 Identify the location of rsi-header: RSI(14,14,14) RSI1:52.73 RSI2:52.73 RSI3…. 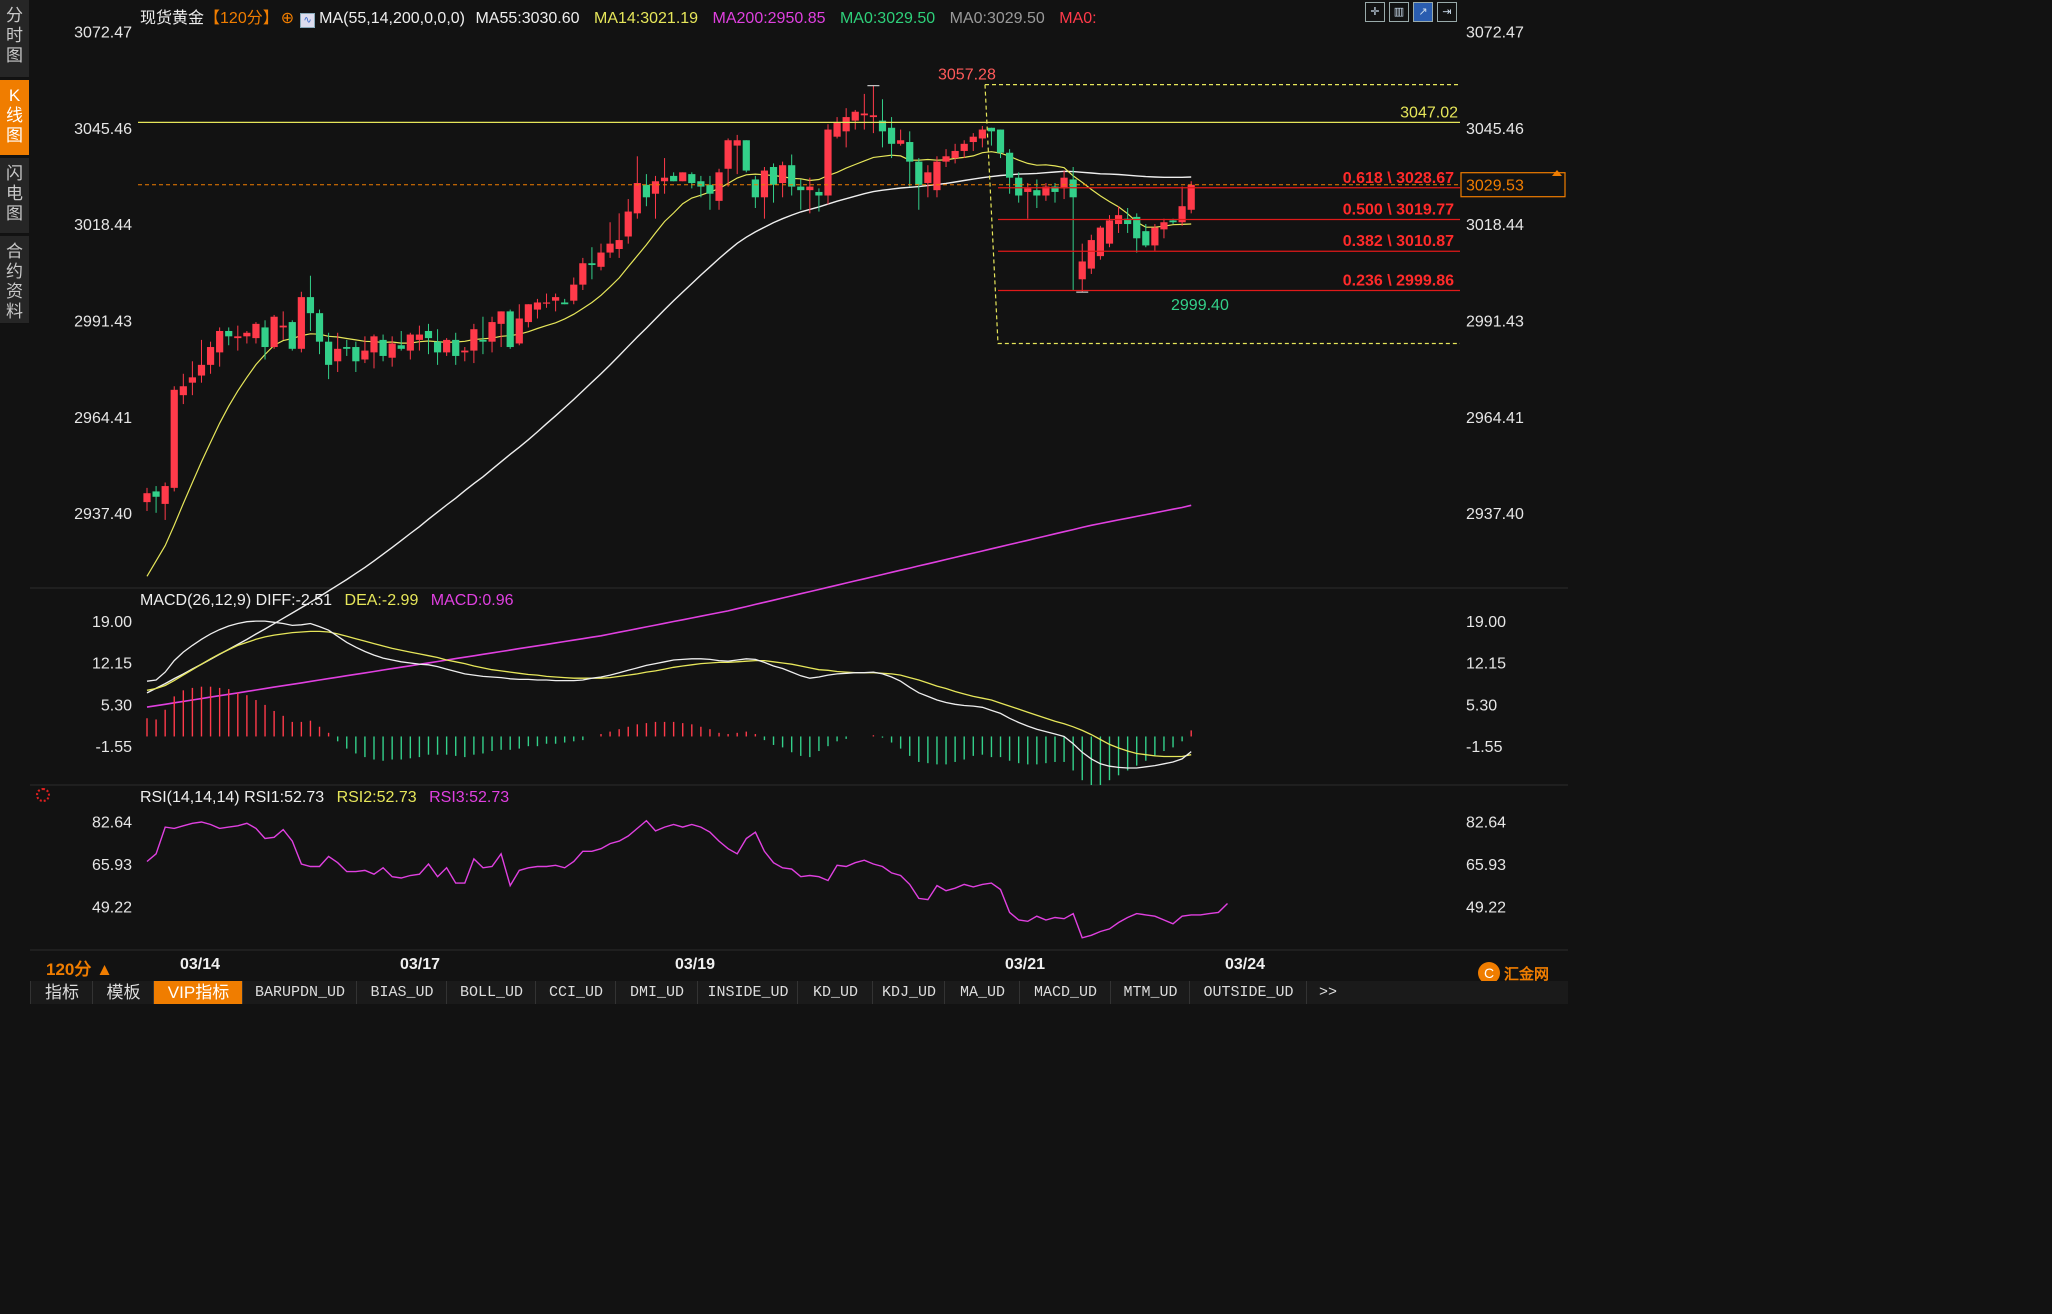
(324, 800).